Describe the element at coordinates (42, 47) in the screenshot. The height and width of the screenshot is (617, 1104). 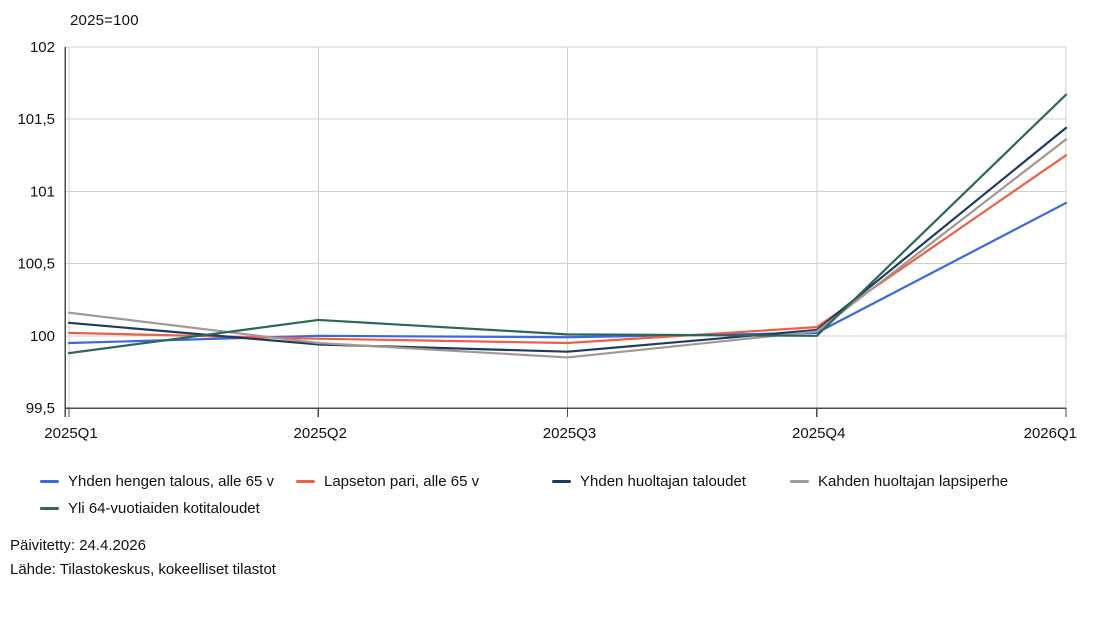
I see `y-tick-label: 102` at that location.